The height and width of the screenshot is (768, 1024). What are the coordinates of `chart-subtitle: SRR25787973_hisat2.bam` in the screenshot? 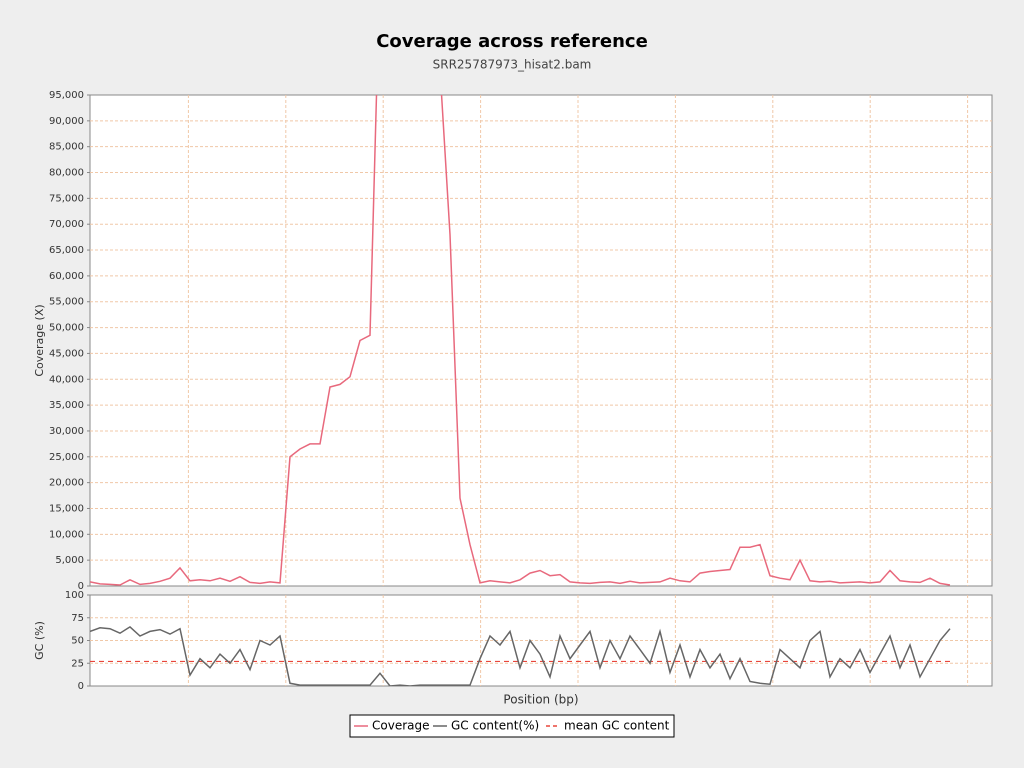 It's located at (512, 65).